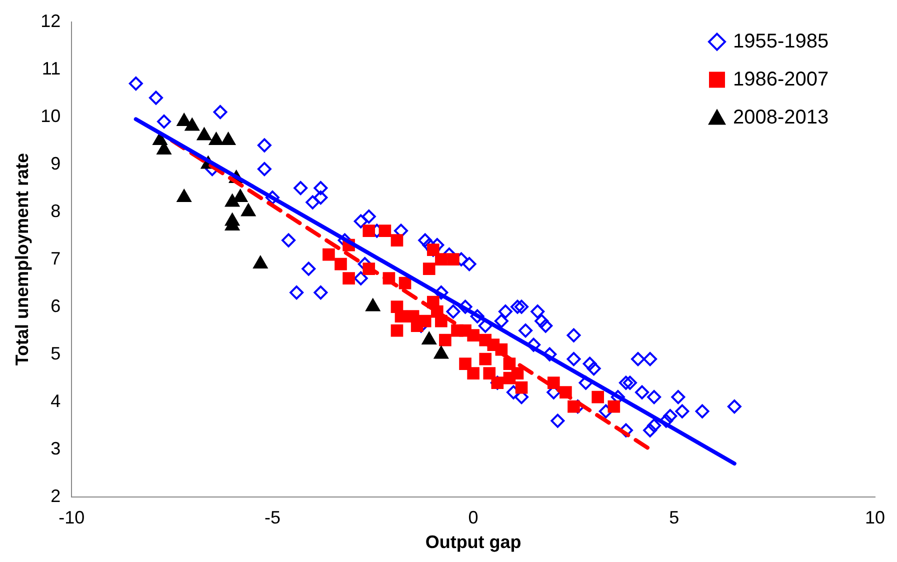 This screenshot has width=897, height=562. Describe the element at coordinates (55, 448) in the screenshot. I see `y-tick-label: 3` at that location.